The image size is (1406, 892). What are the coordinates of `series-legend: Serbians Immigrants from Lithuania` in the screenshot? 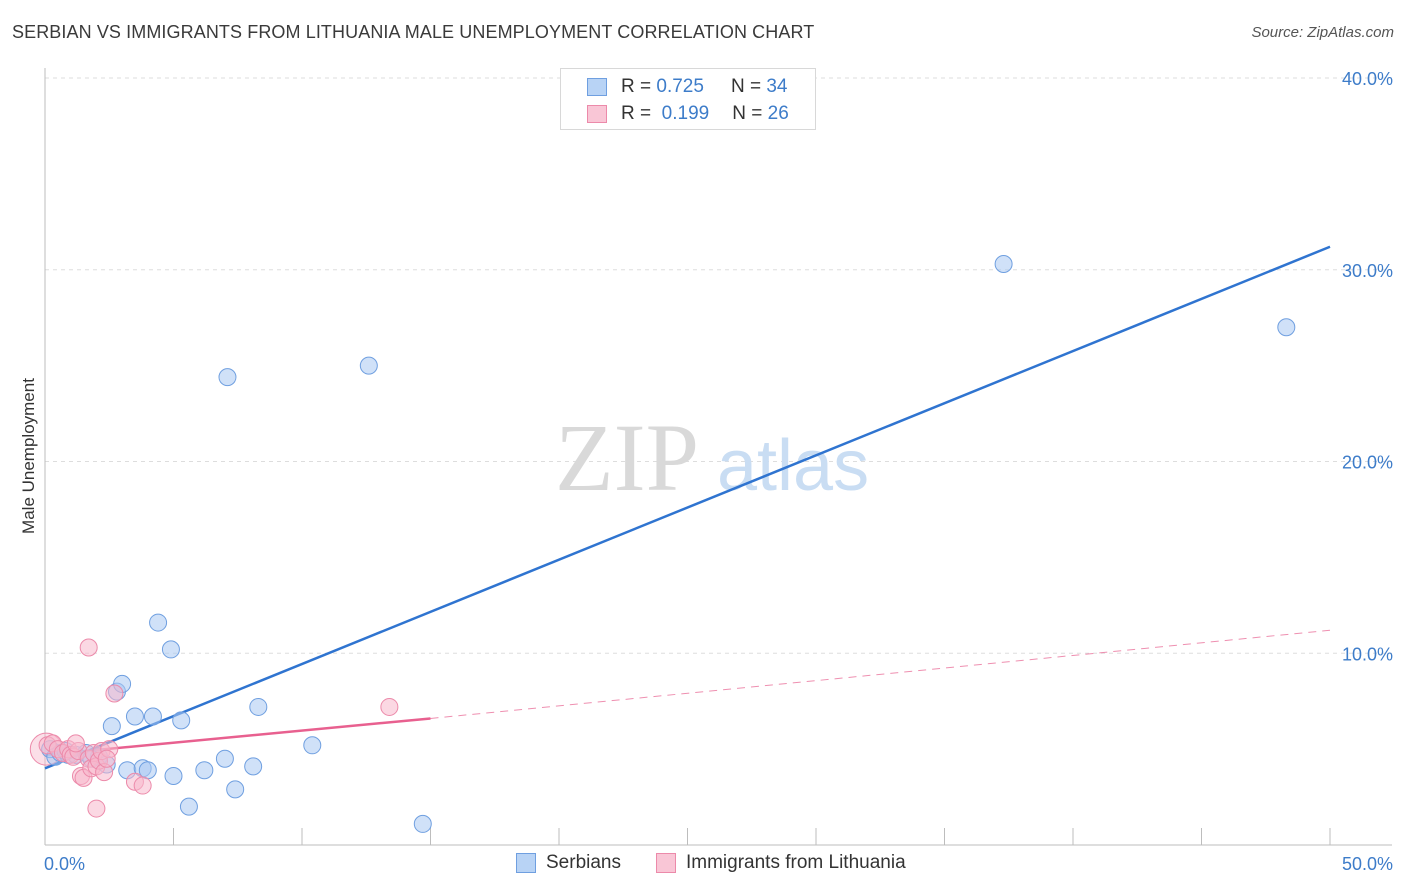 It's located at (703, 865).